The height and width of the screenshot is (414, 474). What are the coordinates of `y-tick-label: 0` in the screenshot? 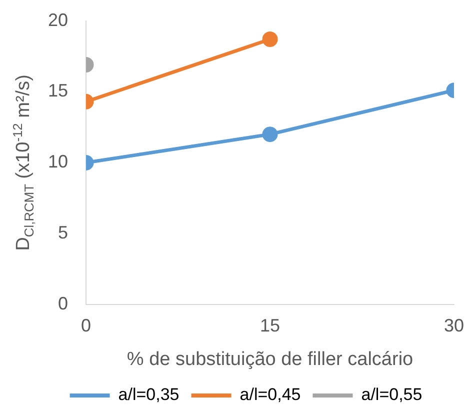 It's located at (63, 304).